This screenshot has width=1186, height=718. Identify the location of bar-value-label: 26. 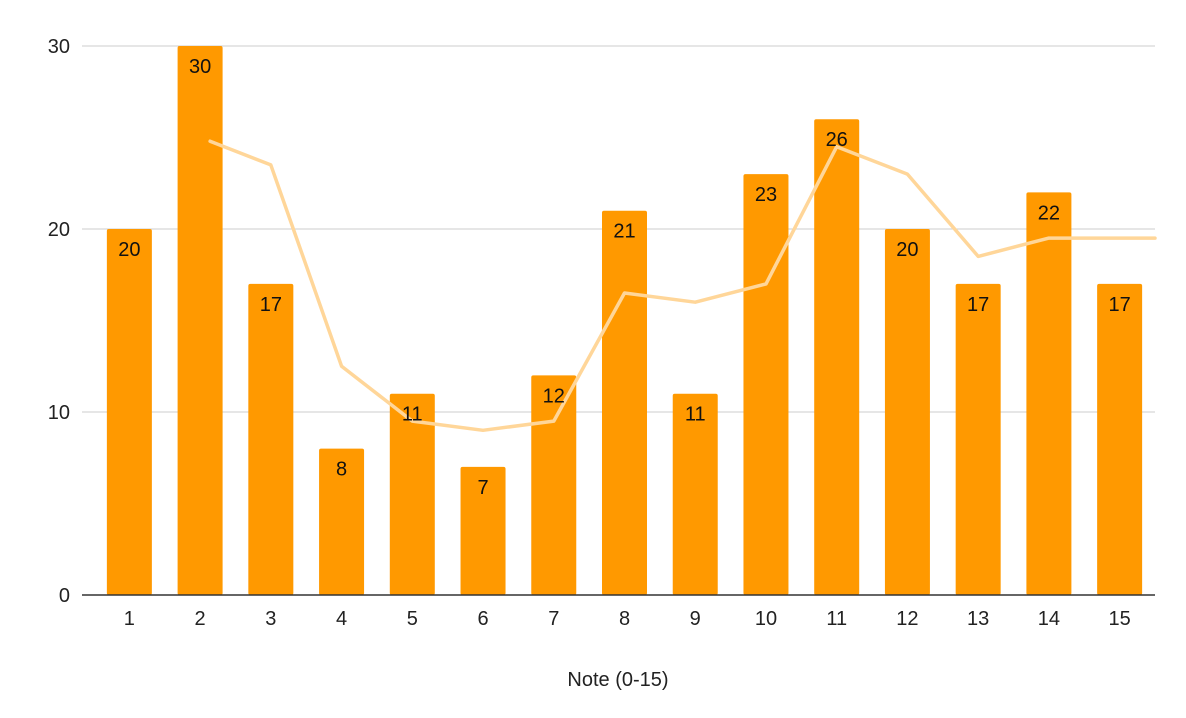
(837, 140).